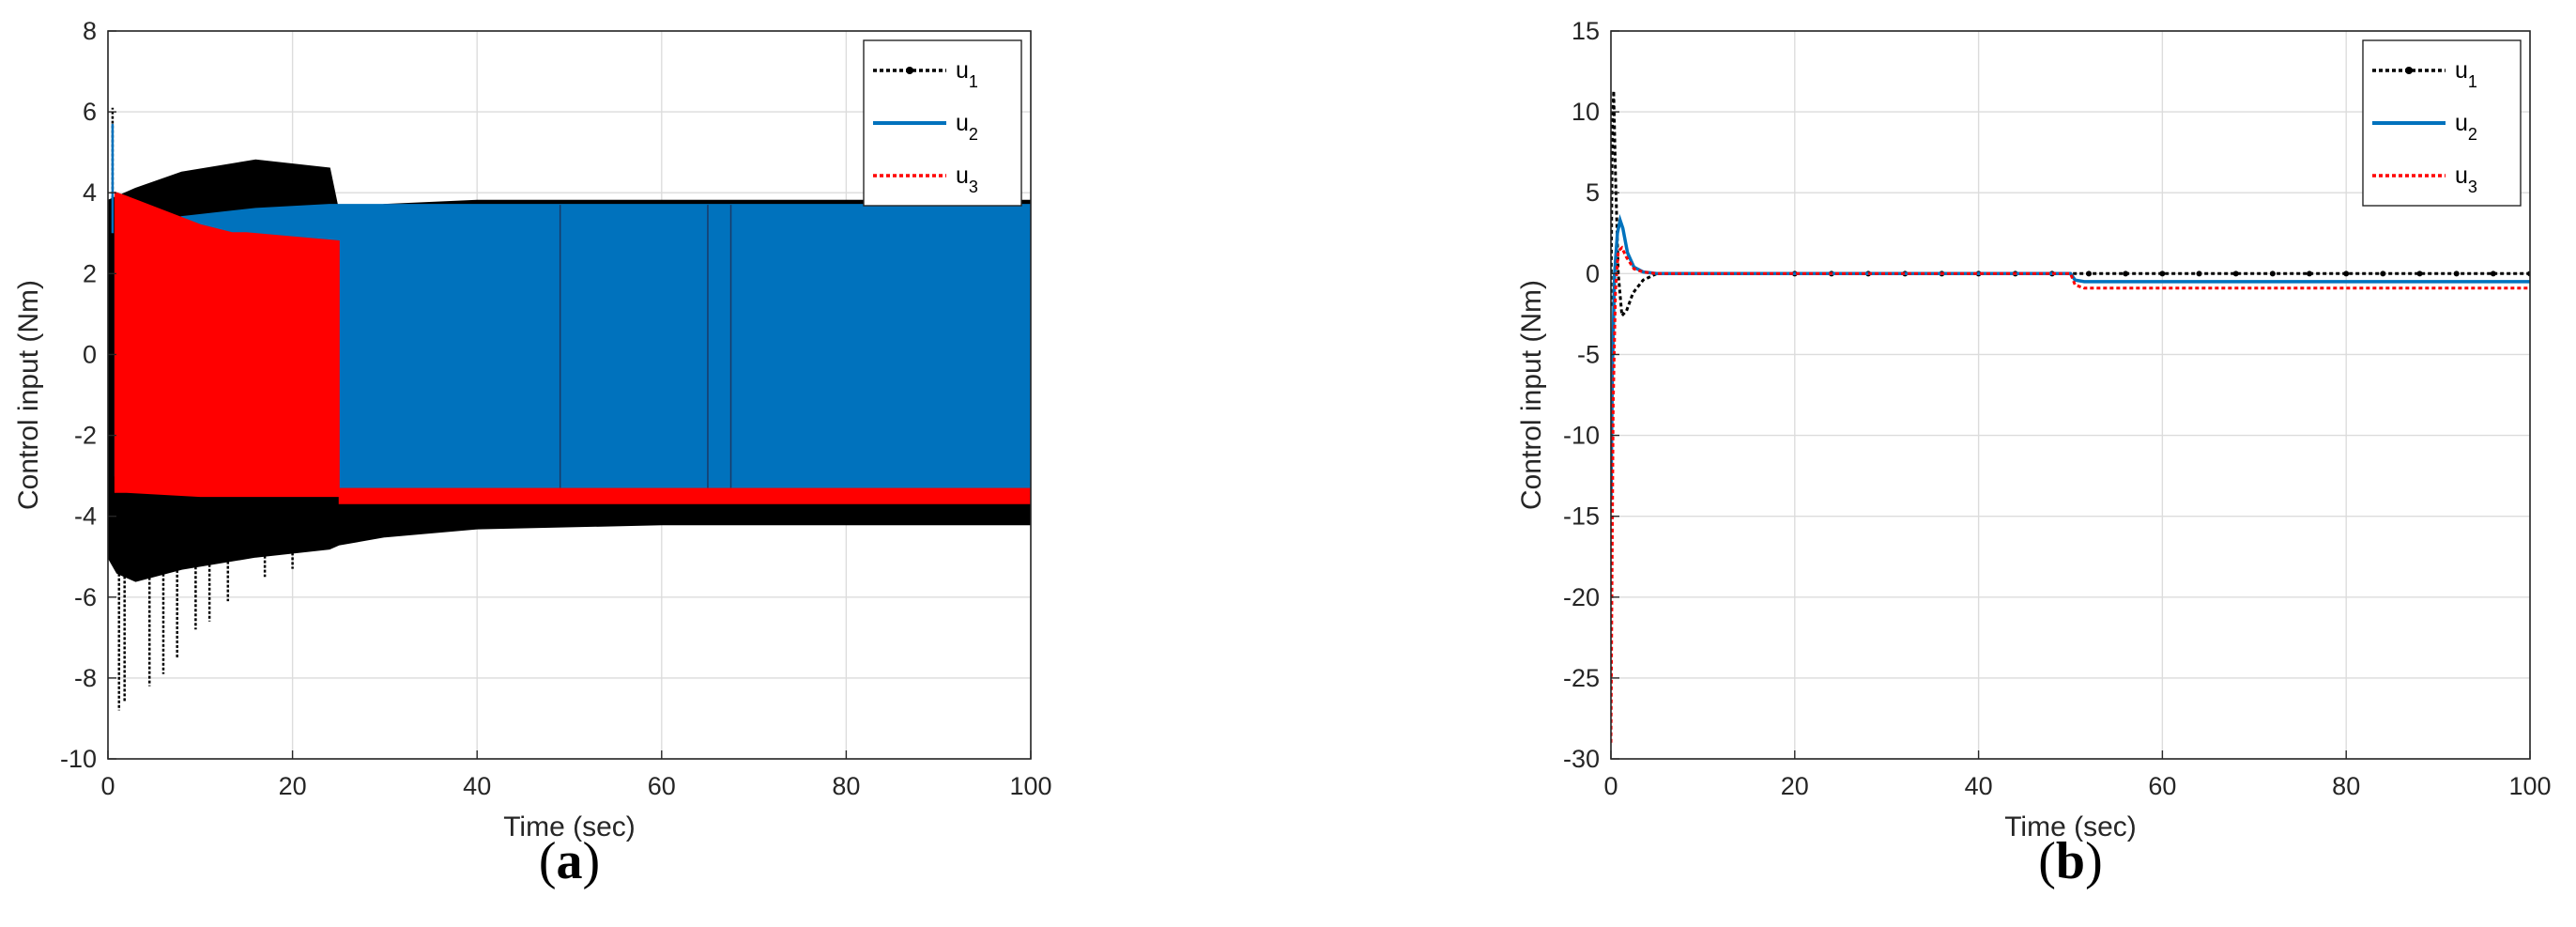 The height and width of the screenshot is (927, 2576). I want to click on y-tick-label: 15, so click(1586, 31).